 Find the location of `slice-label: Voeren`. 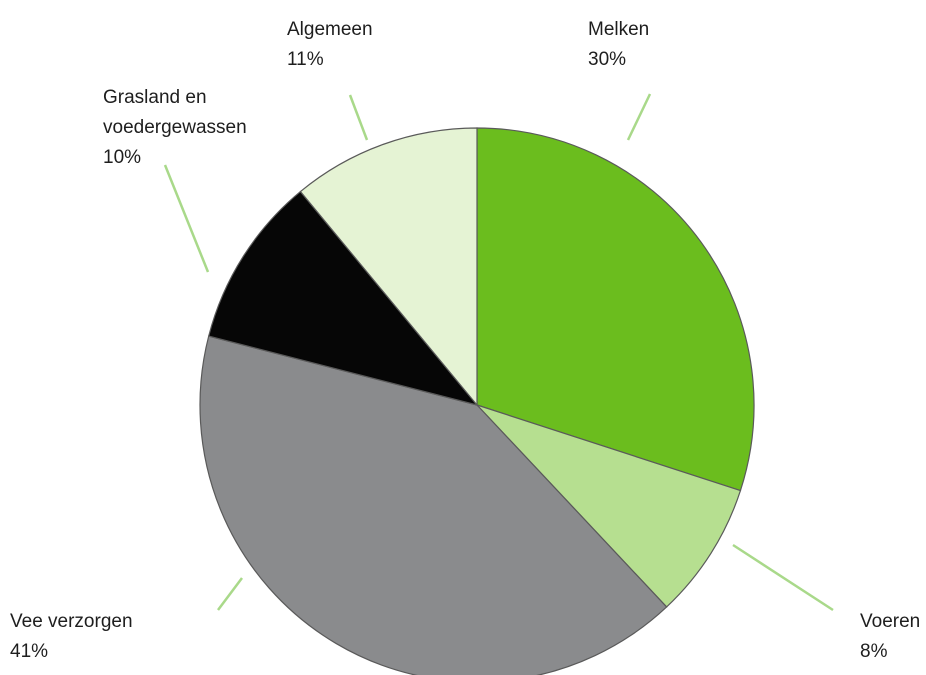

slice-label: Voeren is located at coordinates (890, 621).